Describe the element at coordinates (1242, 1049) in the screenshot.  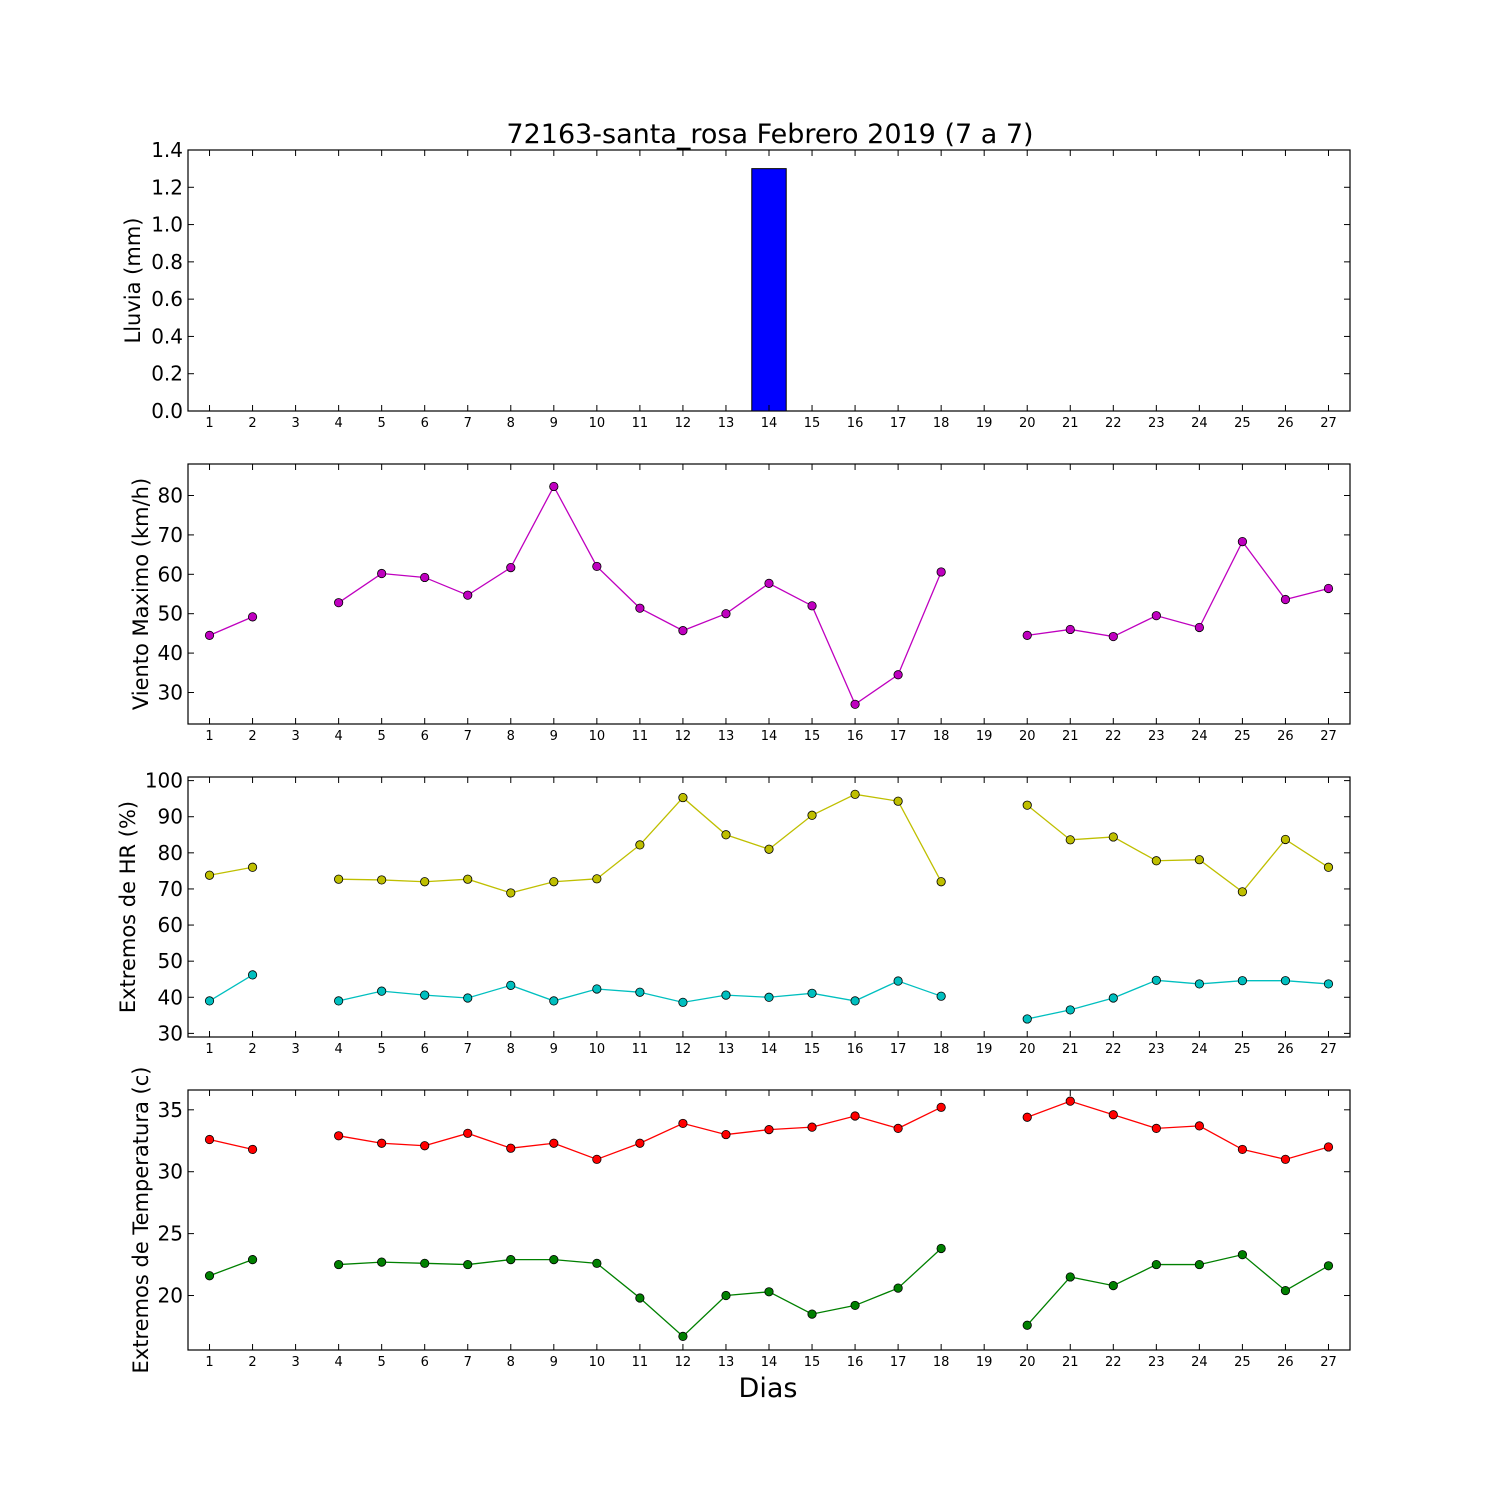
I see `x-tick-label-25: 25` at that location.